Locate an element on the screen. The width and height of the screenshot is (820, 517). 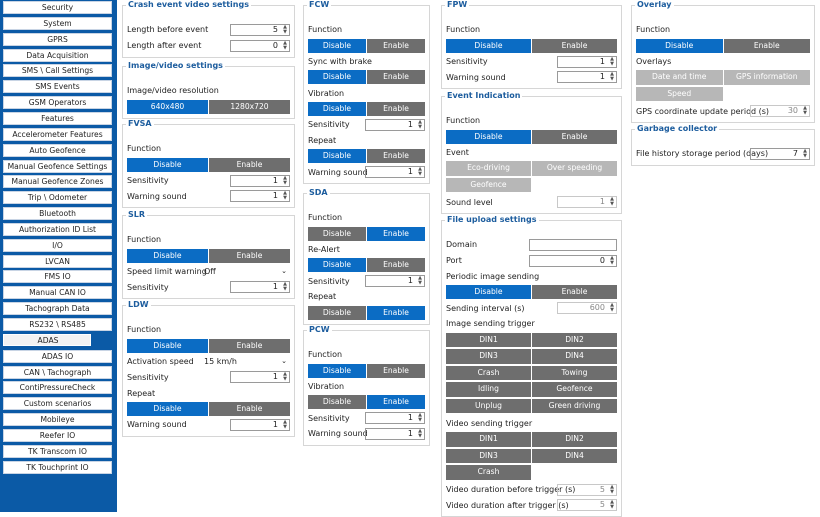
nav-item: Security is located at coordinates (57, 7).